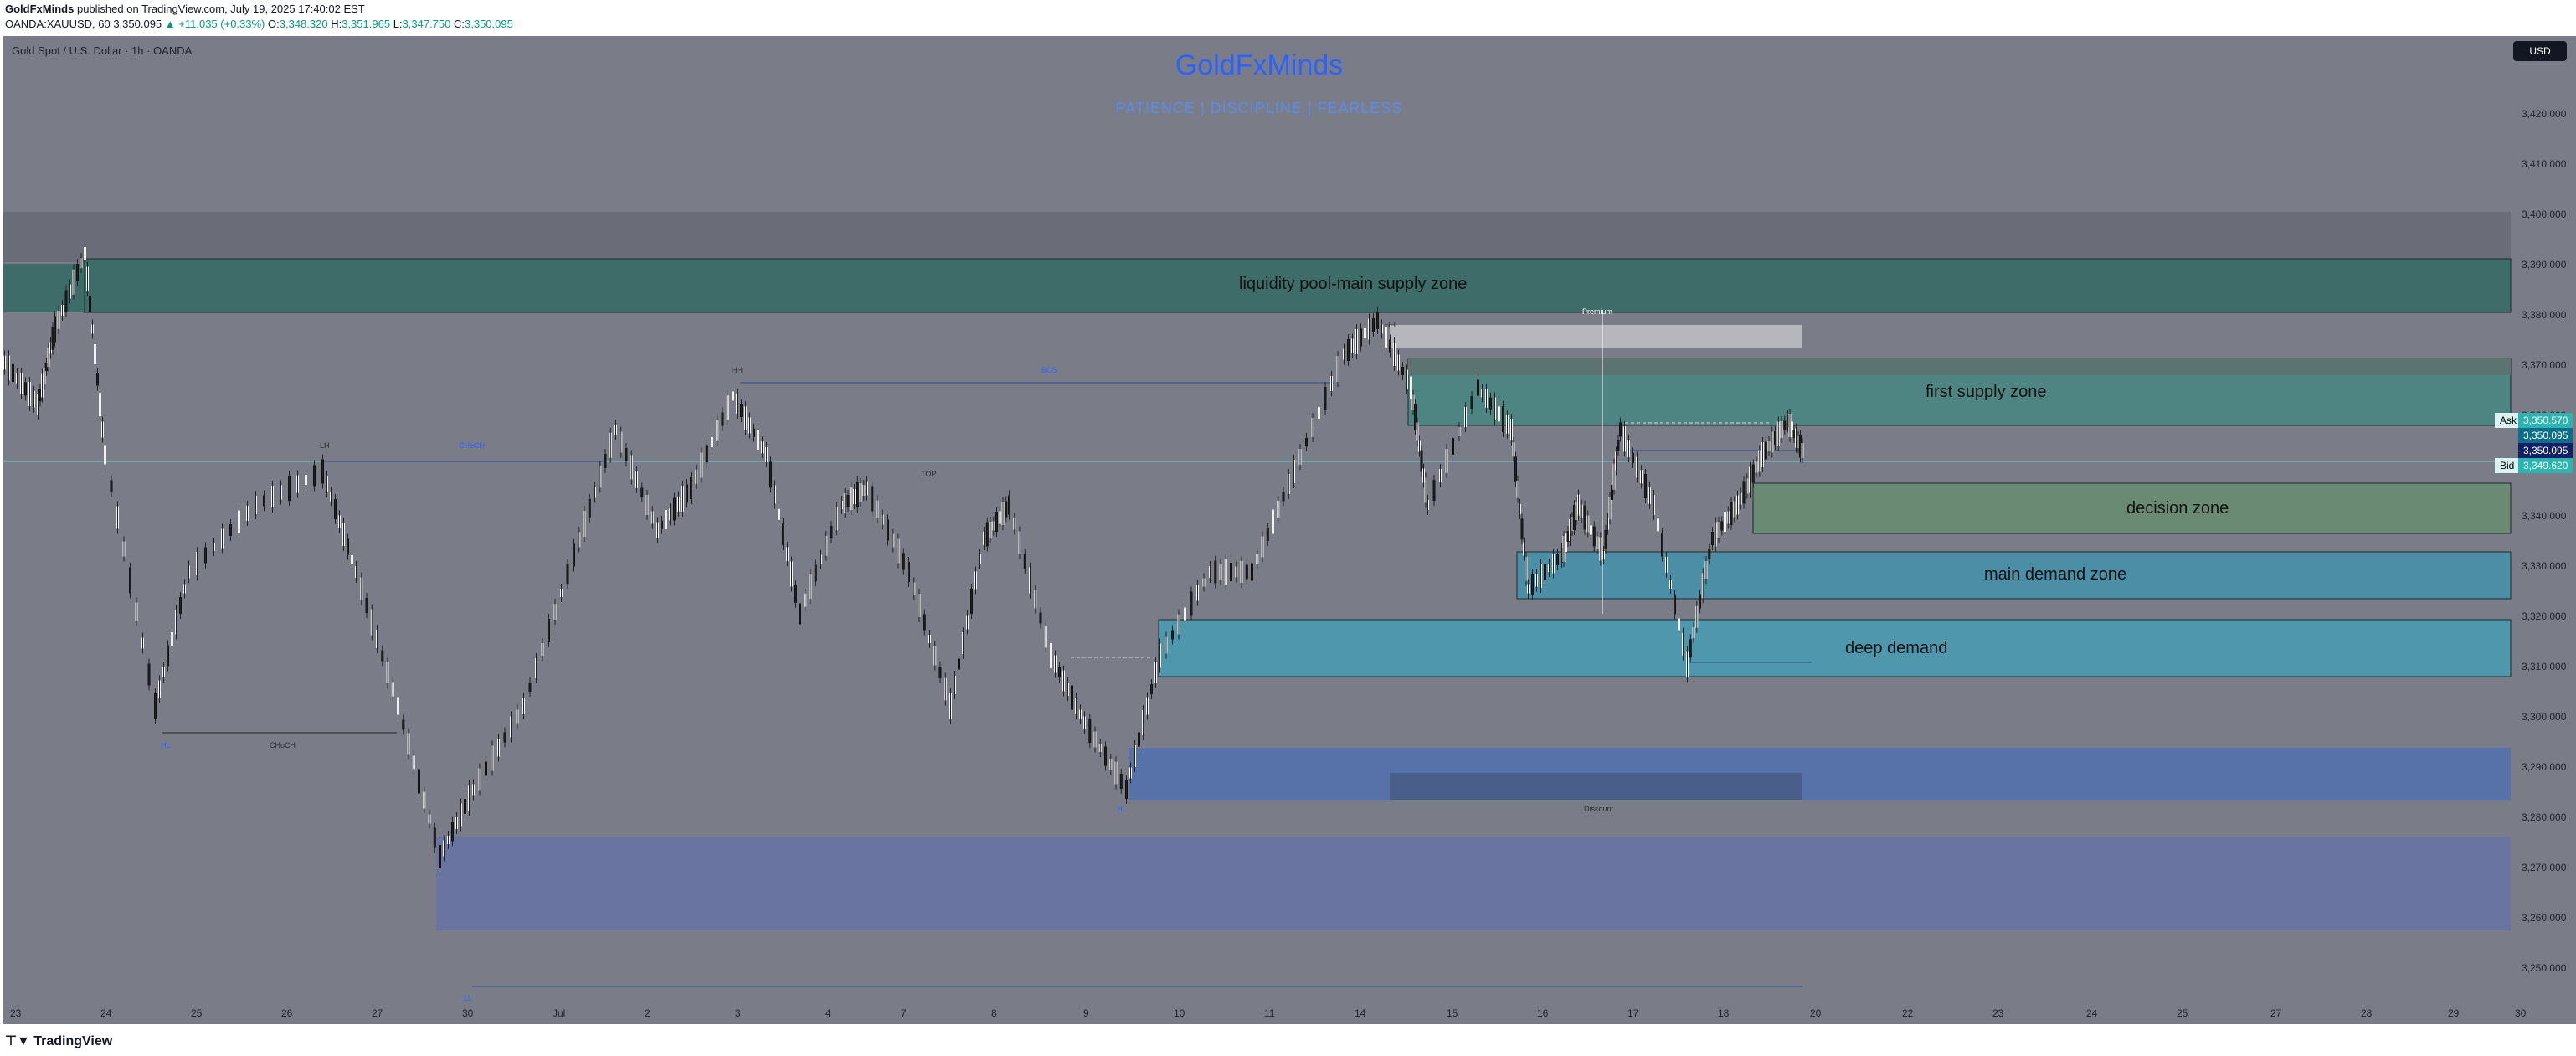  I want to click on close-value: 3,350.095, so click(489, 24).